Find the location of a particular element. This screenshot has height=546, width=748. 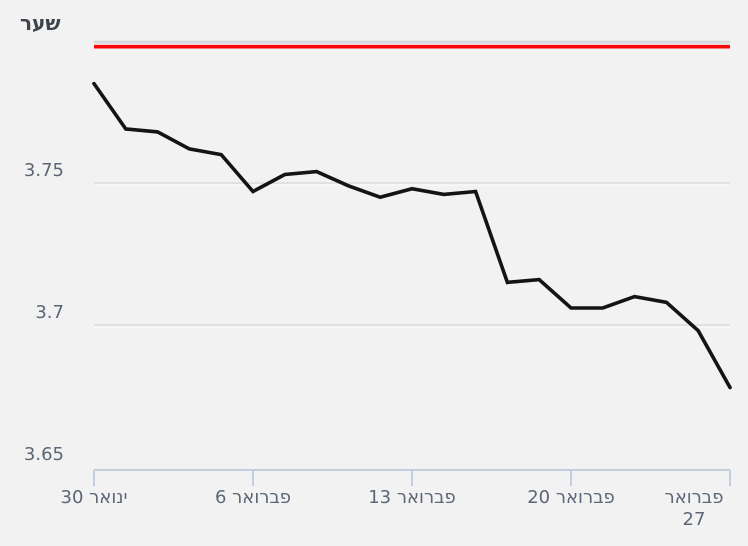

x-axis-label: ינואר 30 is located at coordinates (94, 497).